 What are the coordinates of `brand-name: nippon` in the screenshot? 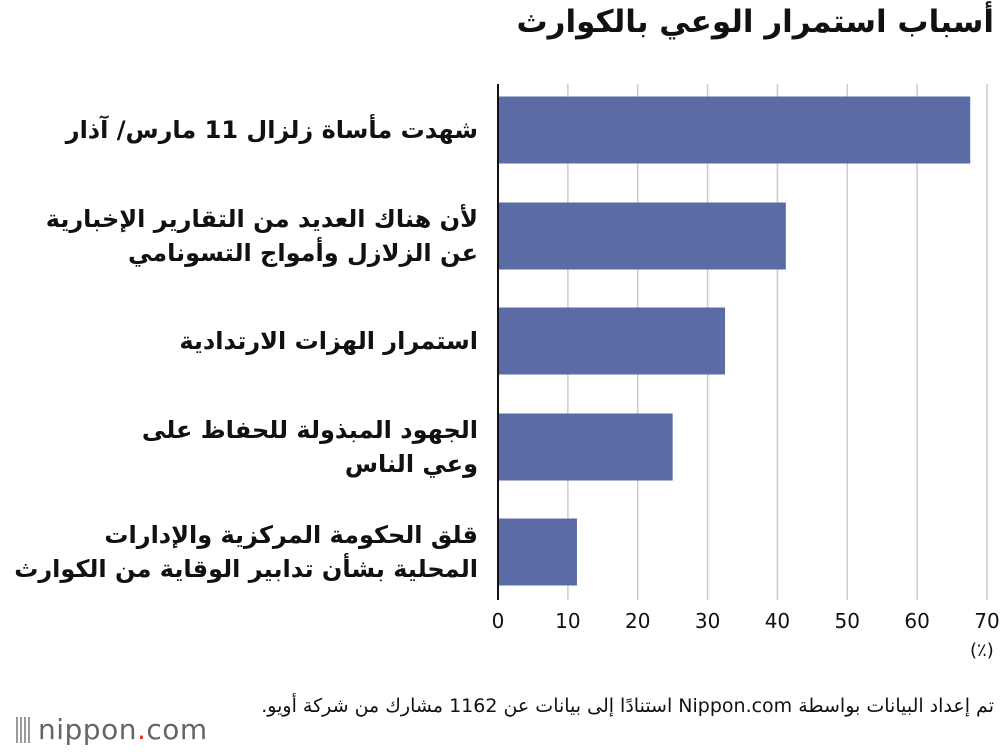 It's located at (87, 729).